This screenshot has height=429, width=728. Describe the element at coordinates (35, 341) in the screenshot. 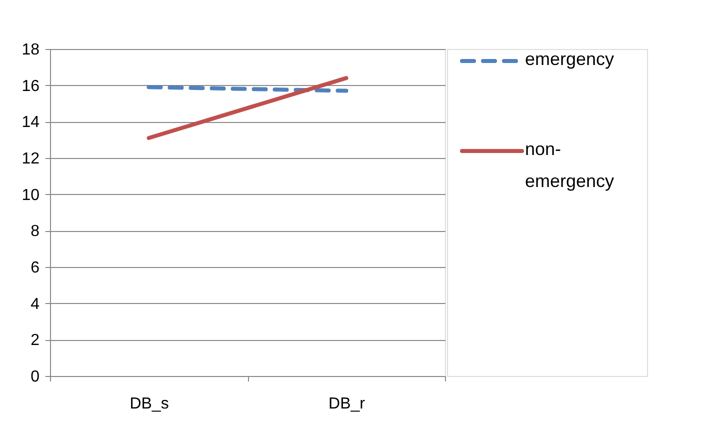

I see `y-tick-label: 2` at that location.